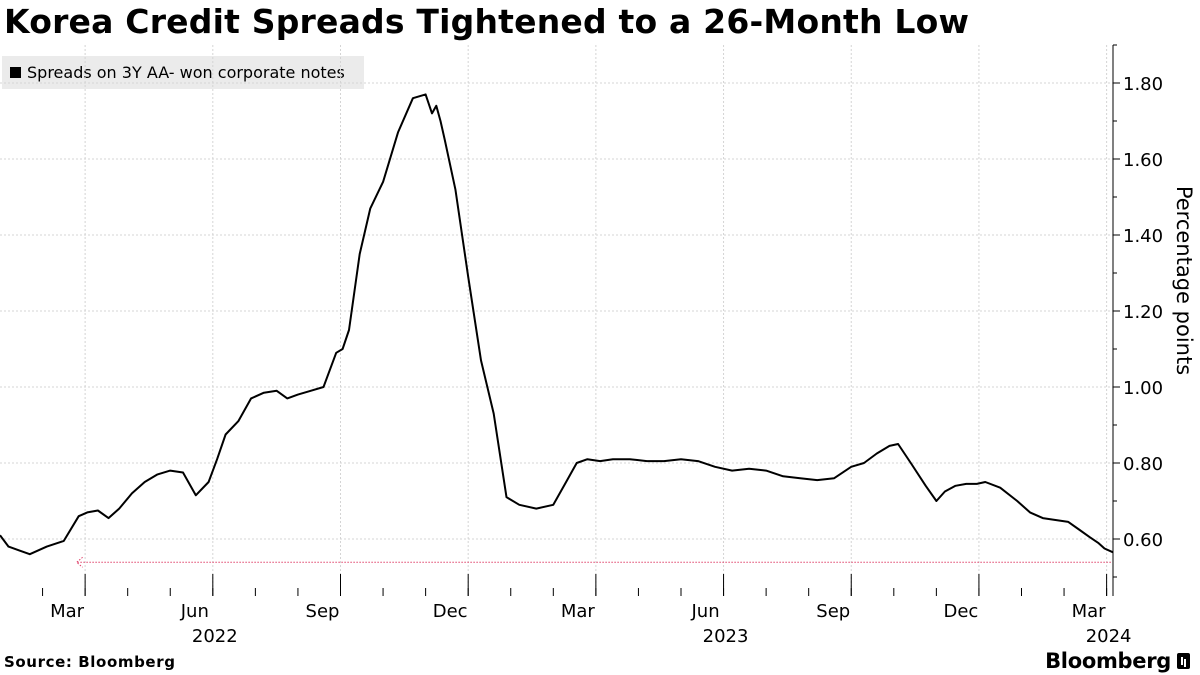 This screenshot has width=1200, height=675. I want to click on y-tick-label: 1.80, so click(1143, 84).